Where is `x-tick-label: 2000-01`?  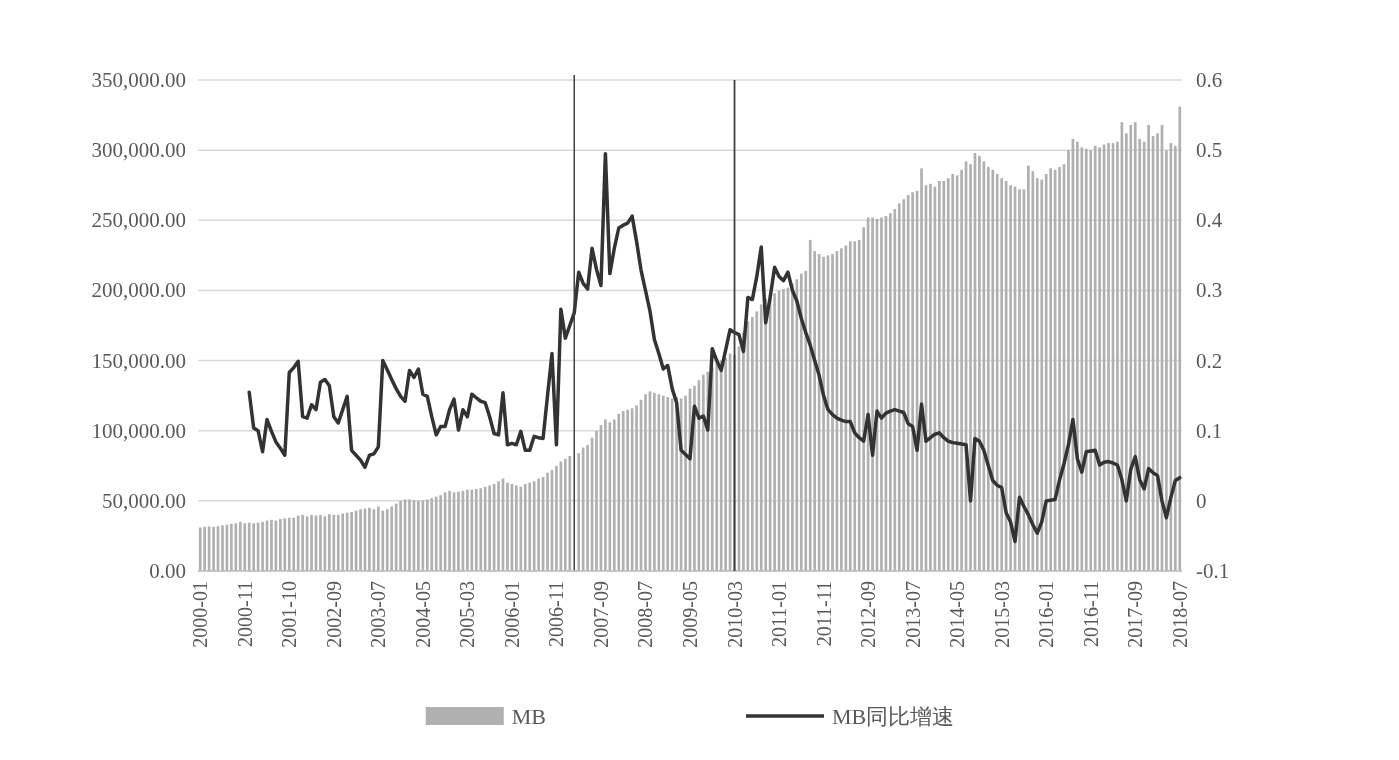 x-tick-label: 2000-01 is located at coordinates (200, 614).